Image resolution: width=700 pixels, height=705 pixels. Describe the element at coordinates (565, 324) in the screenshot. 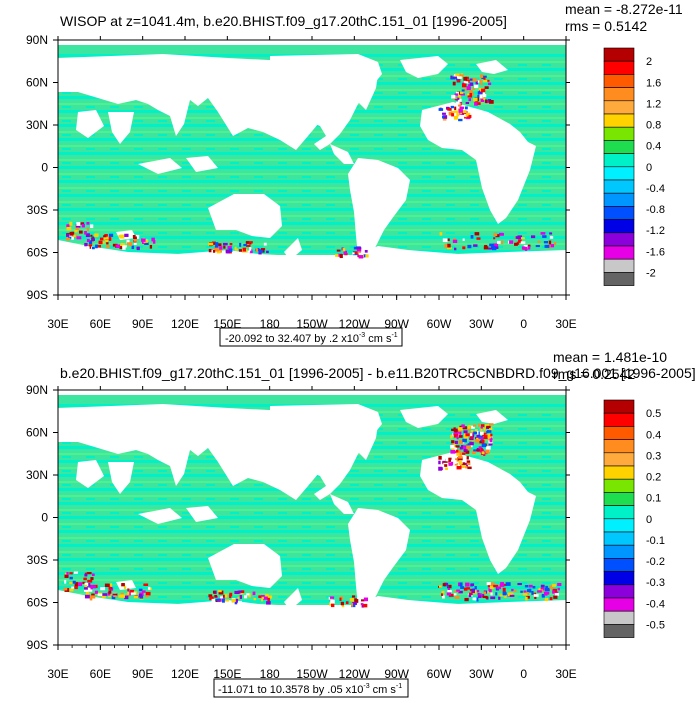

I see `x-tick-label: 30E` at that location.